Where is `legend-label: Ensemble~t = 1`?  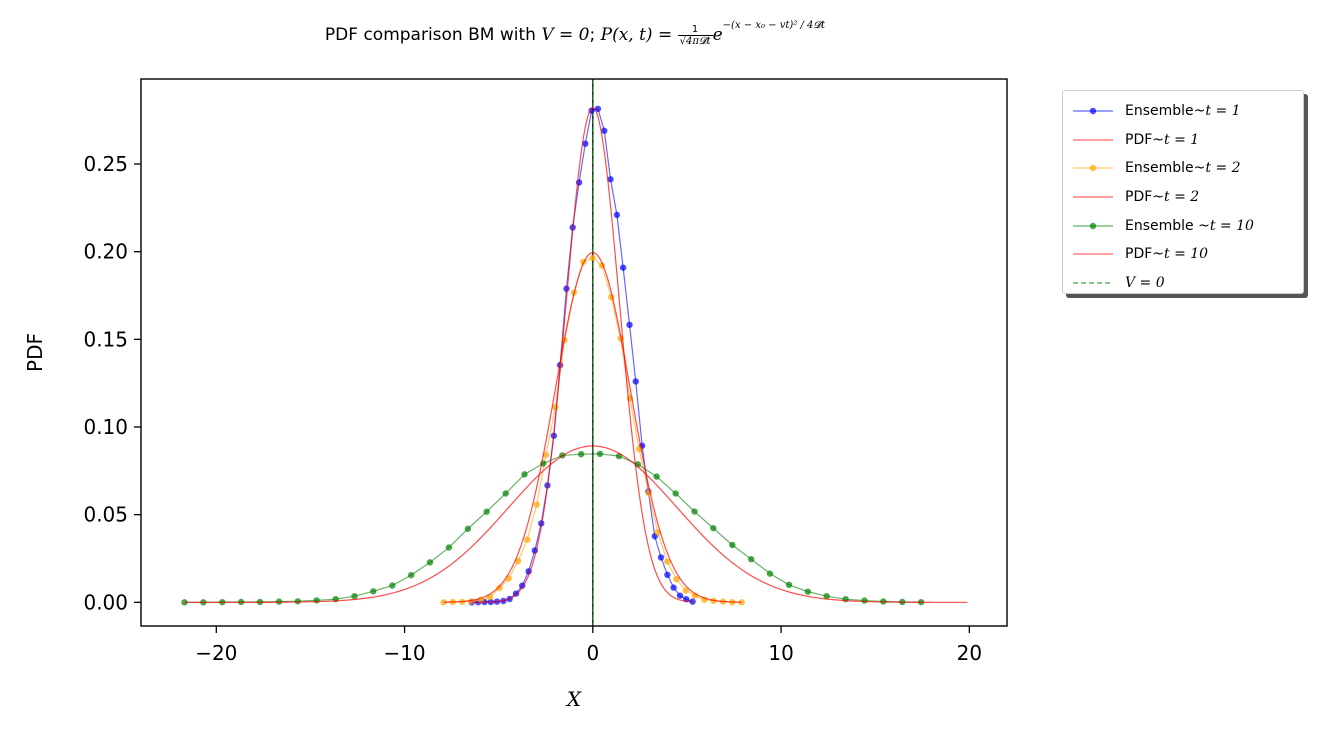 legend-label: Ensemble~t = 1 is located at coordinates (1183, 111).